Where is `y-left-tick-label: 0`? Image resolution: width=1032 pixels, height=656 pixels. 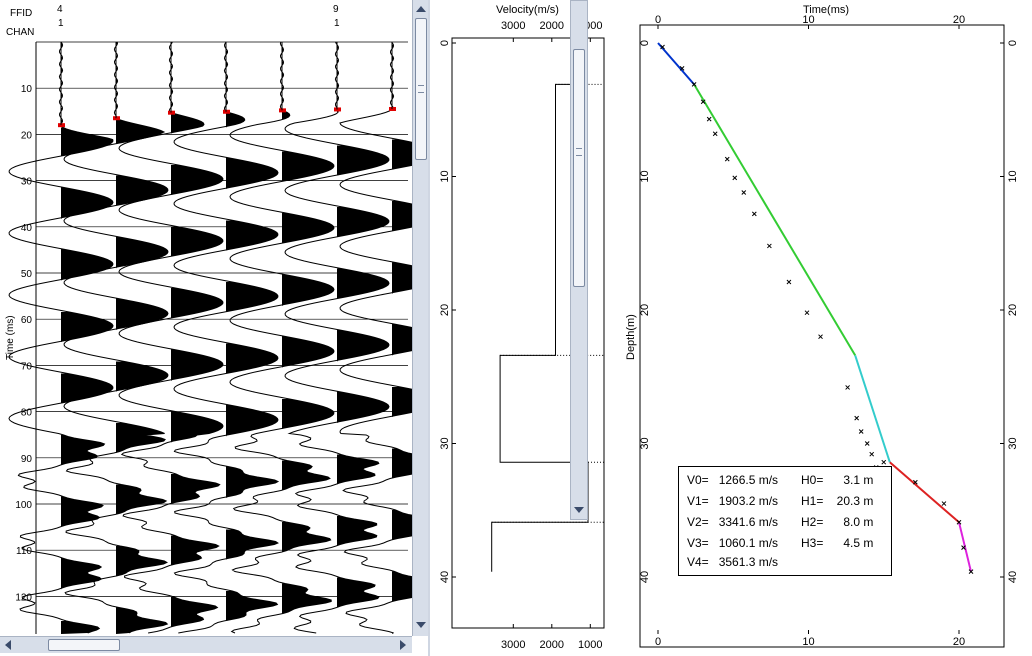
y-left-tick-label: 0 is located at coordinates (645, 43).